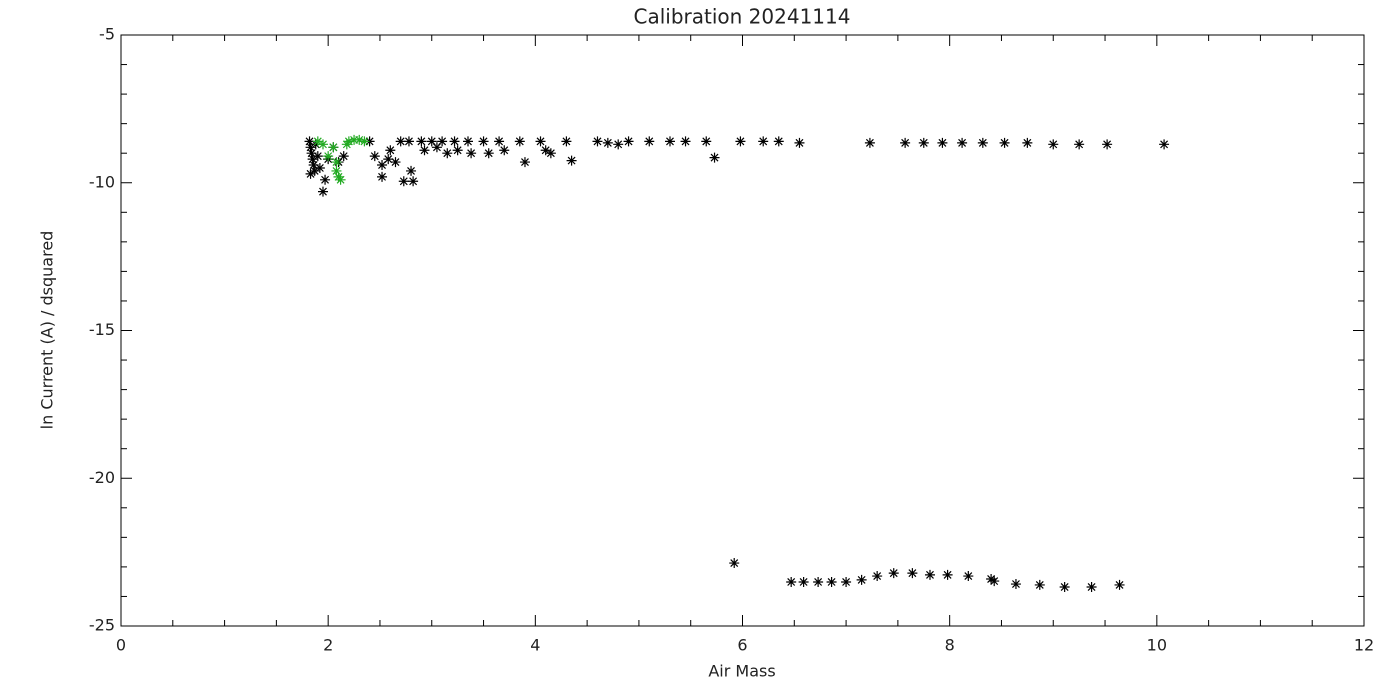 The width and height of the screenshot is (1400, 700). What do you see at coordinates (1157, 645) in the screenshot?
I see `x-tick-label: 10` at bounding box center [1157, 645].